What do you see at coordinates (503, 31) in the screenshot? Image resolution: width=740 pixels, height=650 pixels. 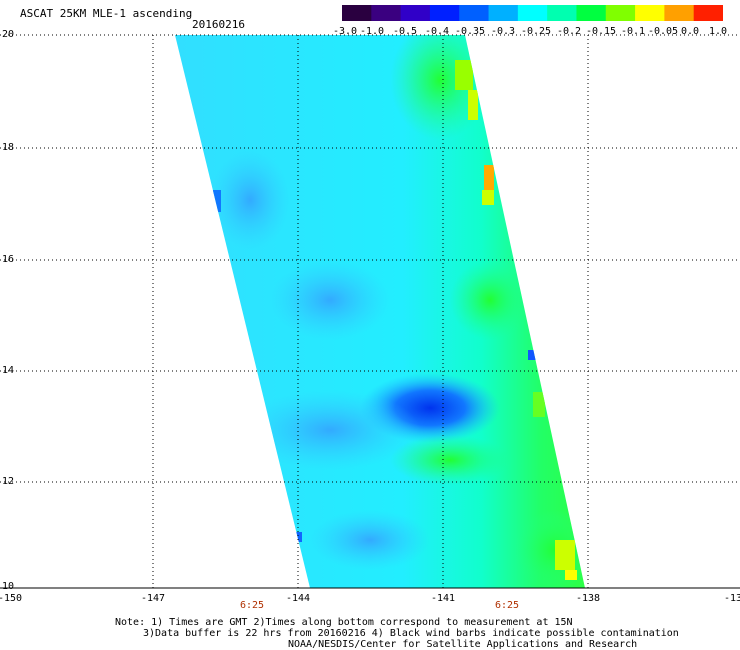 I see `colorbar-tick-label: -0.3` at bounding box center [503, 31].